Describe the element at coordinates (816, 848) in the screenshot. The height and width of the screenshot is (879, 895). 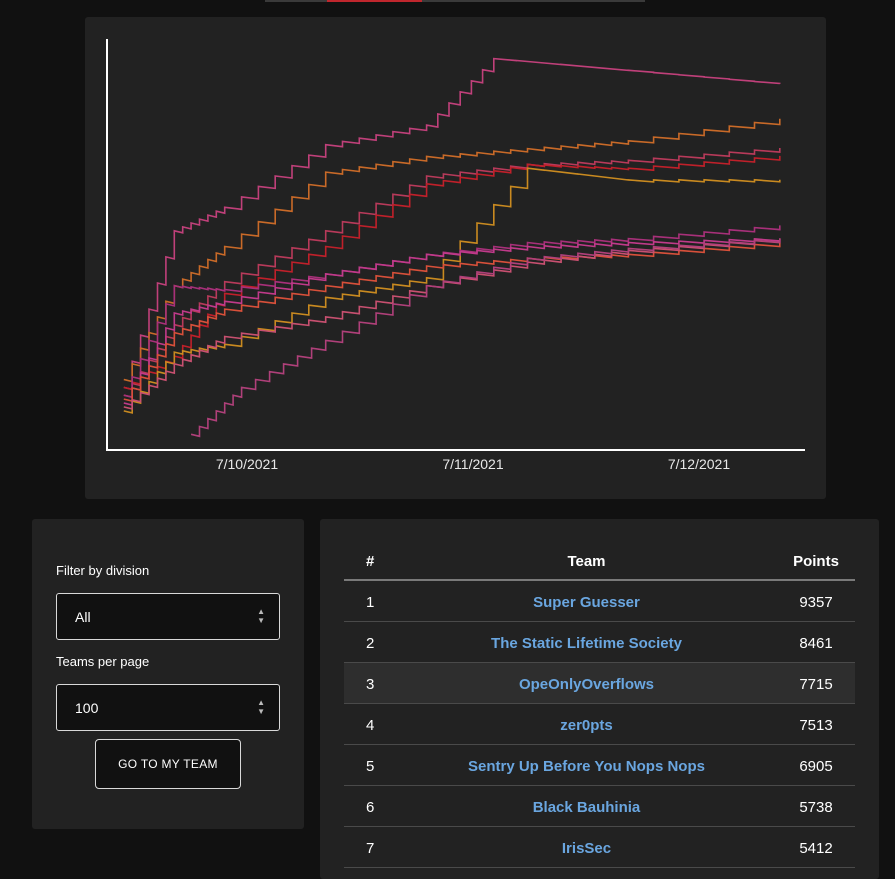
I see `points-cell: 5412` at that location.